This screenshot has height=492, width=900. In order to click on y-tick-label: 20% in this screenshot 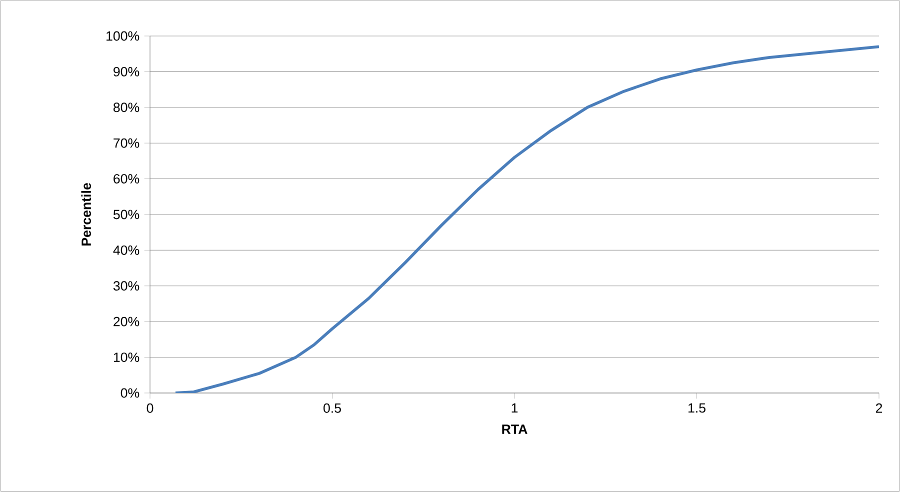, I will do `click(127, 321)`.